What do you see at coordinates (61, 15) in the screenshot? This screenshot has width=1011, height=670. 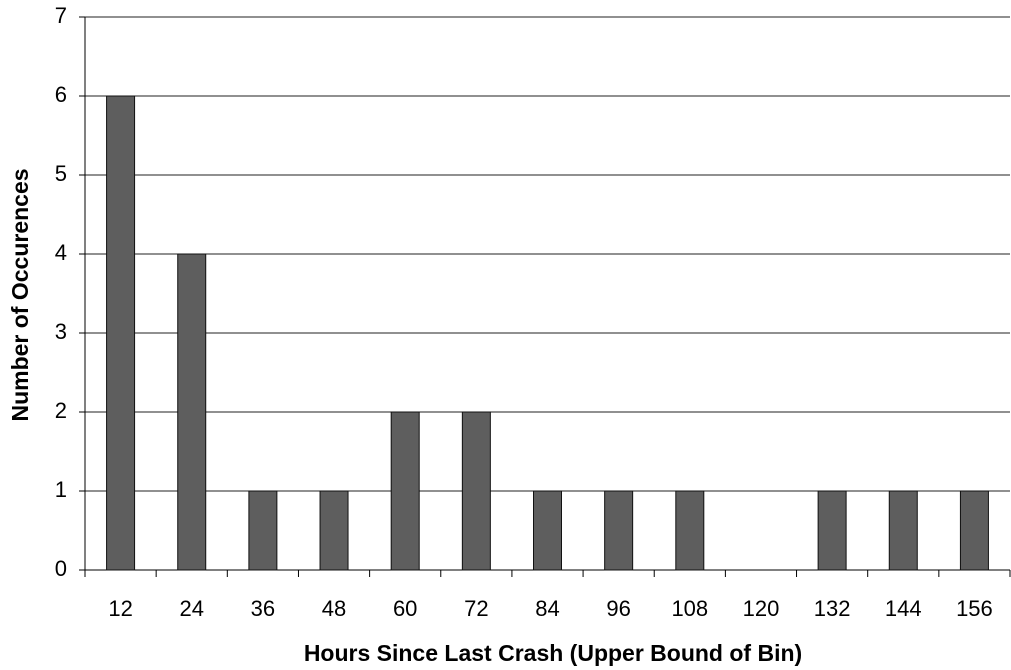 I see `y-tick-label: 7` at bounding box center [61, 15].